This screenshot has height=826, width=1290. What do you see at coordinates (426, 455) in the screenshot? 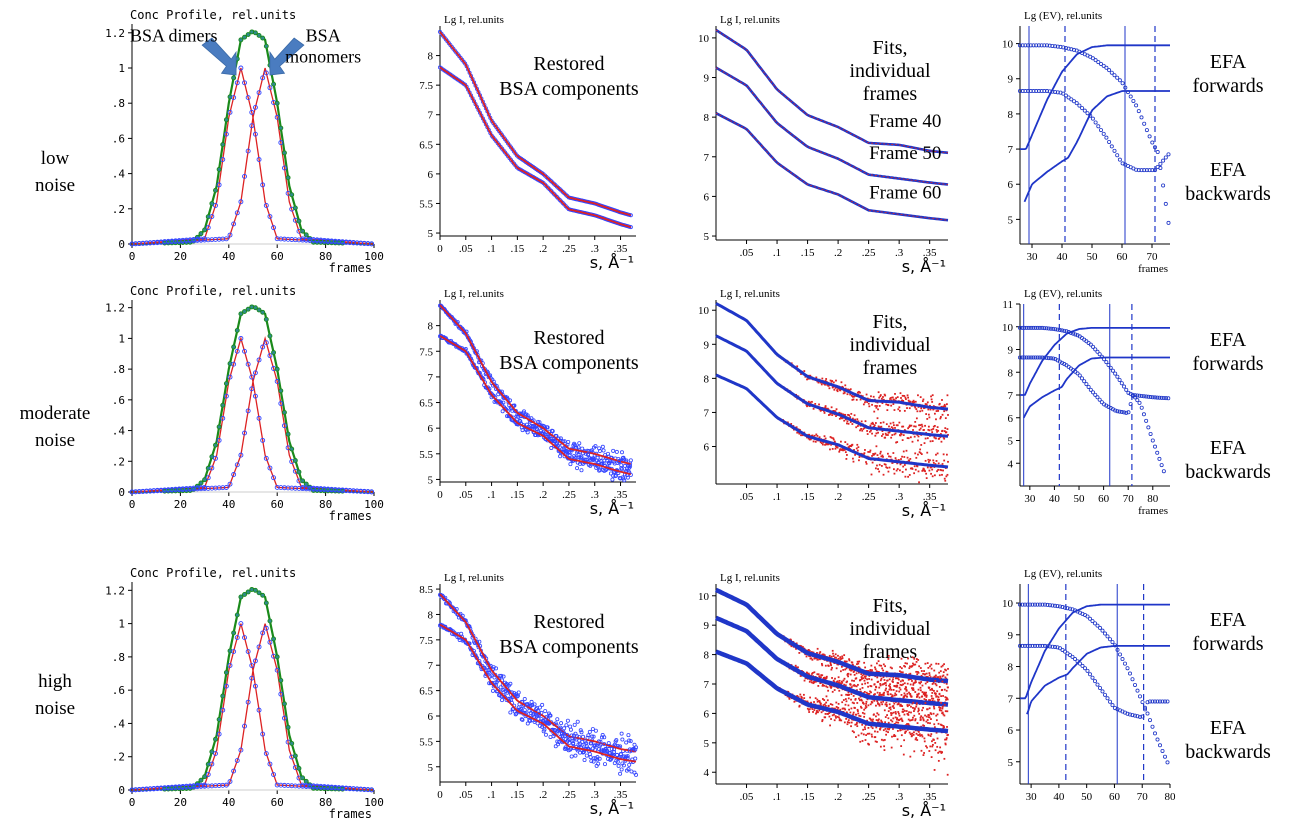
I see `y-tick-label: 5.5` at bounding box center [426, 455].